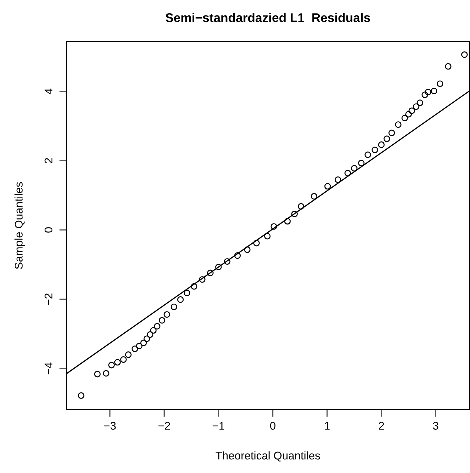 The width and height of the screenshot is (470, 473). I want to click on x-tick-label: −1, so click(218, 426).